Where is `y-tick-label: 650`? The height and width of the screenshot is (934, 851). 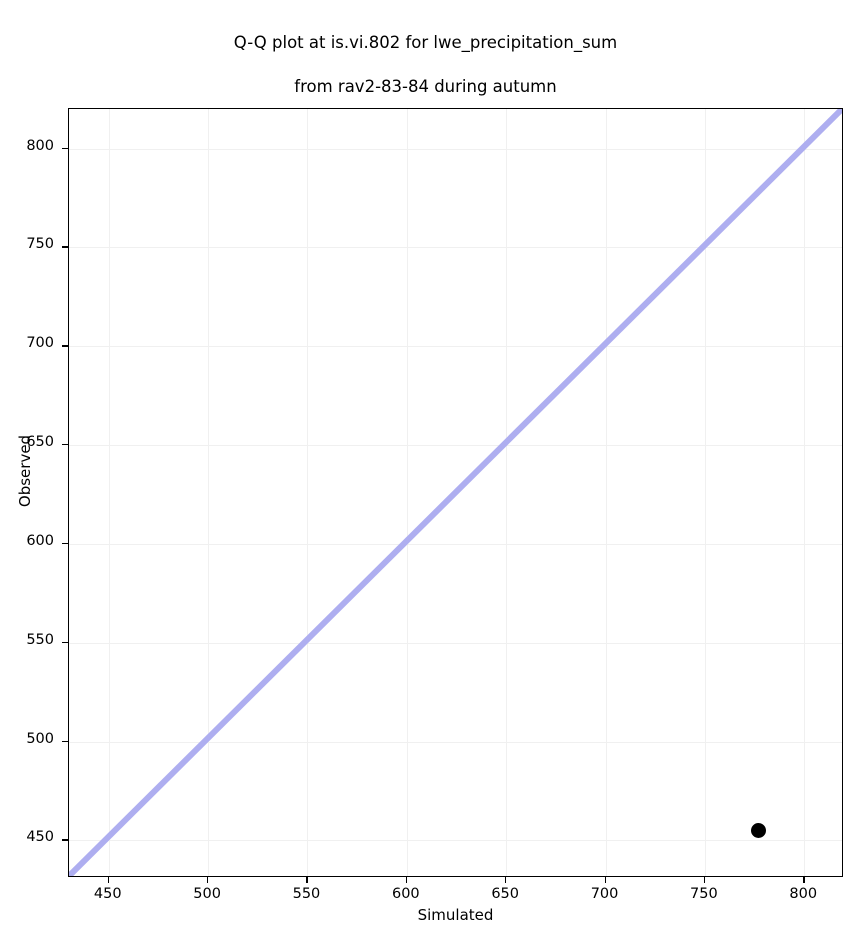
y-tick-label: 650 is located at coordinates (40, 442).